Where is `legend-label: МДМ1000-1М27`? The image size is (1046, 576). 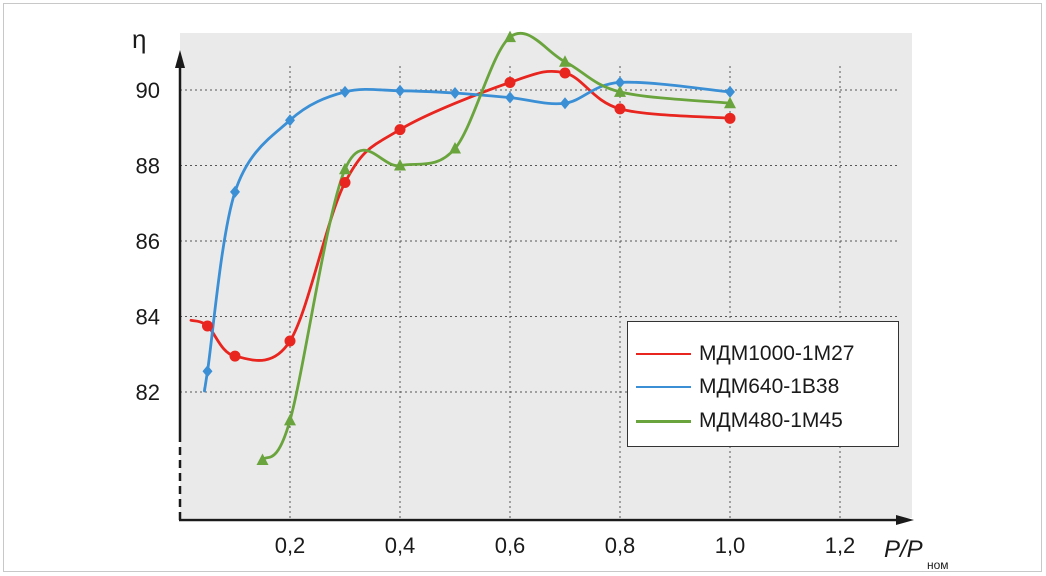
legend-label: МДМ1000-1М27 is located at coordinates (777, 353).